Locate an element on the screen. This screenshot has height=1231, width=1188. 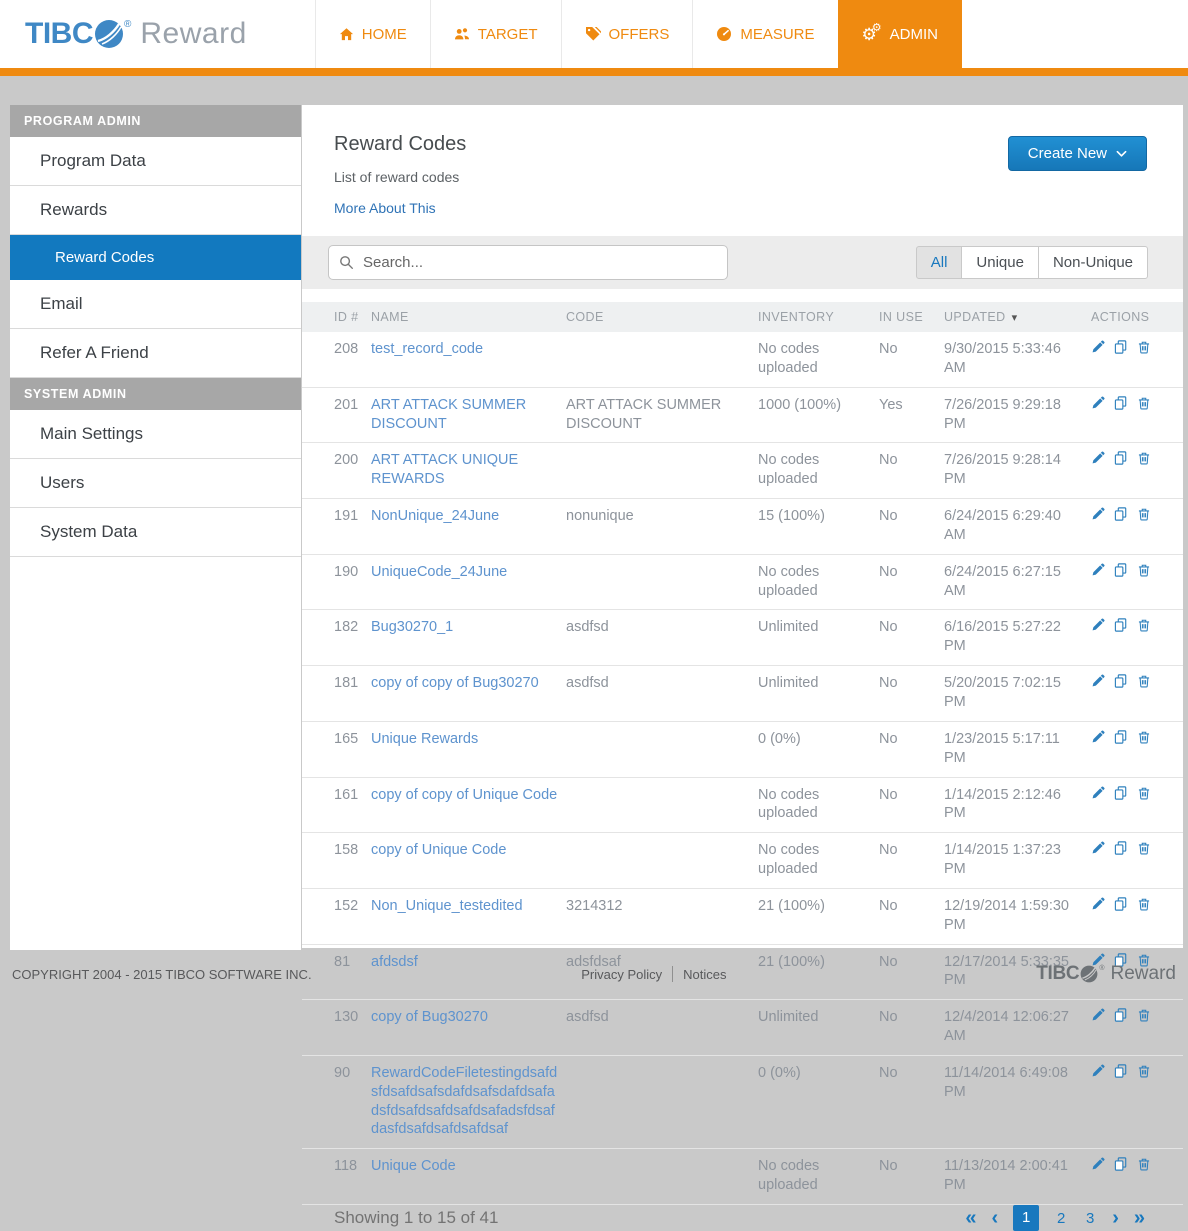
tab-target: TARGET is located at coordinates (495, 34).